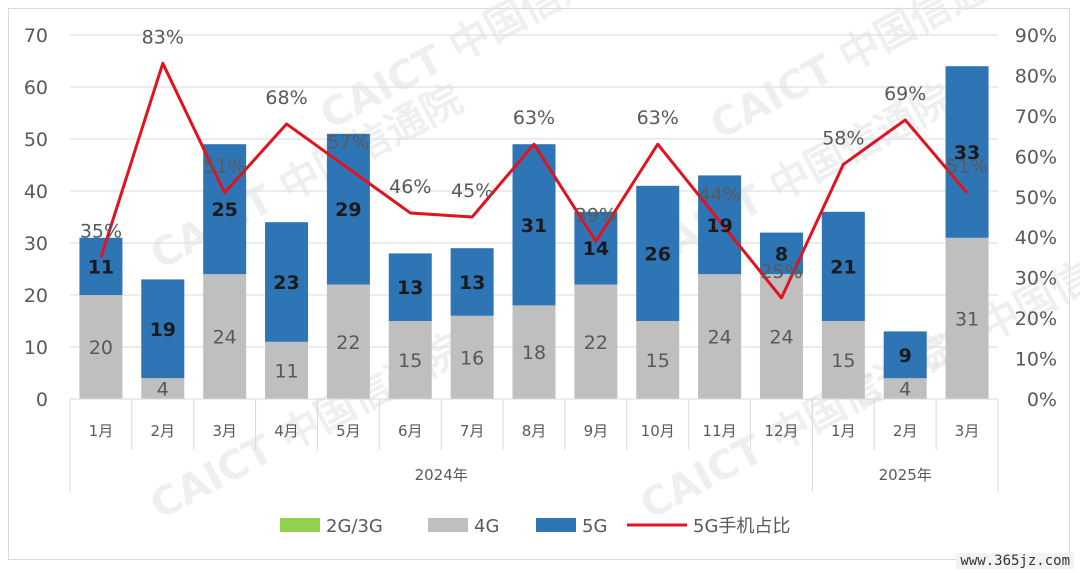 This screenshot has height=573, width=1080. I want to click on data-label-5g: 14, so click(596, 249).